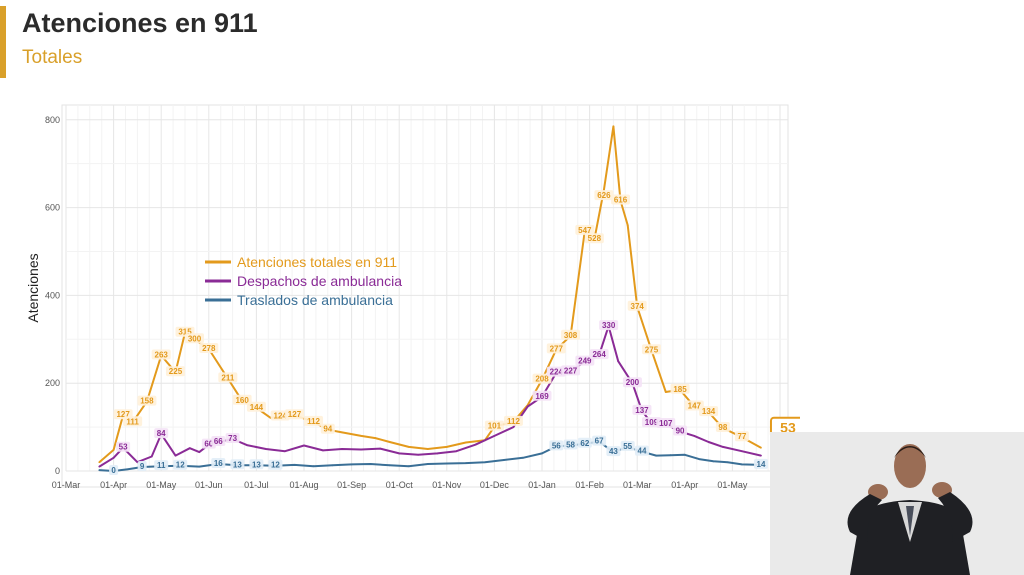  I want to click on data-label: 147, so click(695, 405).